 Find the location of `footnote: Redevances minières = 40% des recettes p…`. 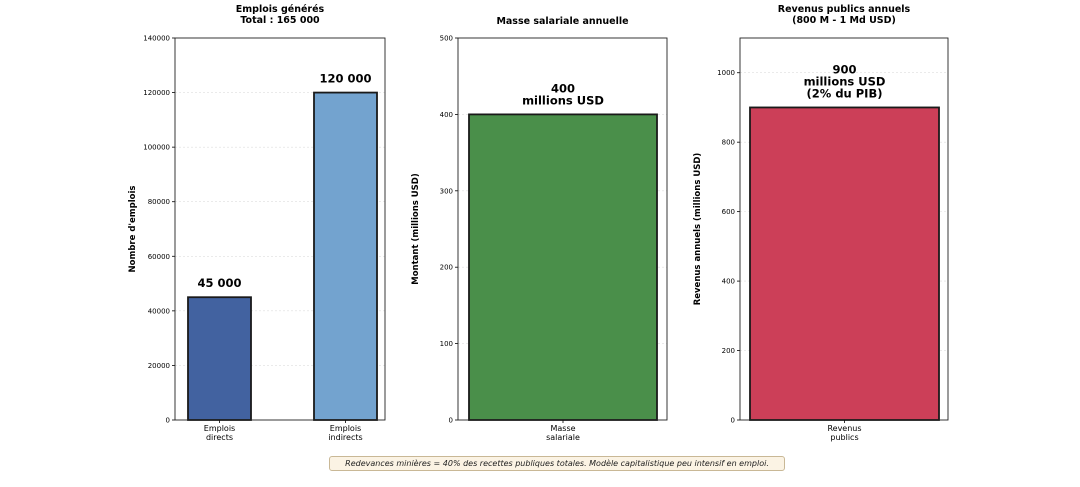

footnote: Redevances minières = 40% des recettes p… is located at coordinates (557, 463).